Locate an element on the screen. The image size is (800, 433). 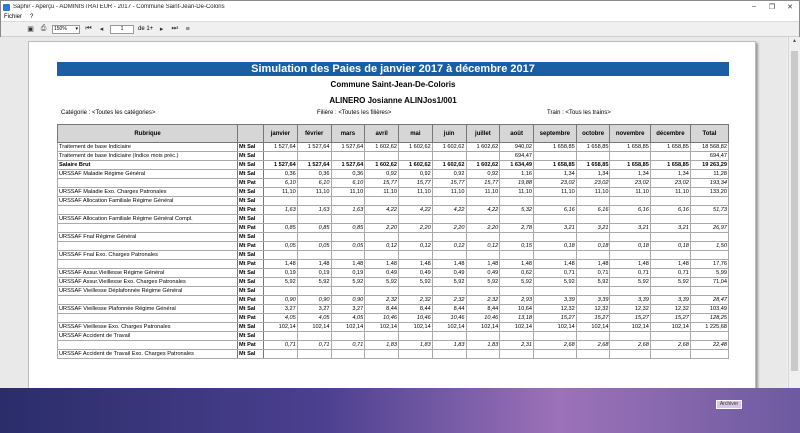
menu-fichier: Fichier is located at coordinates (13, 17).